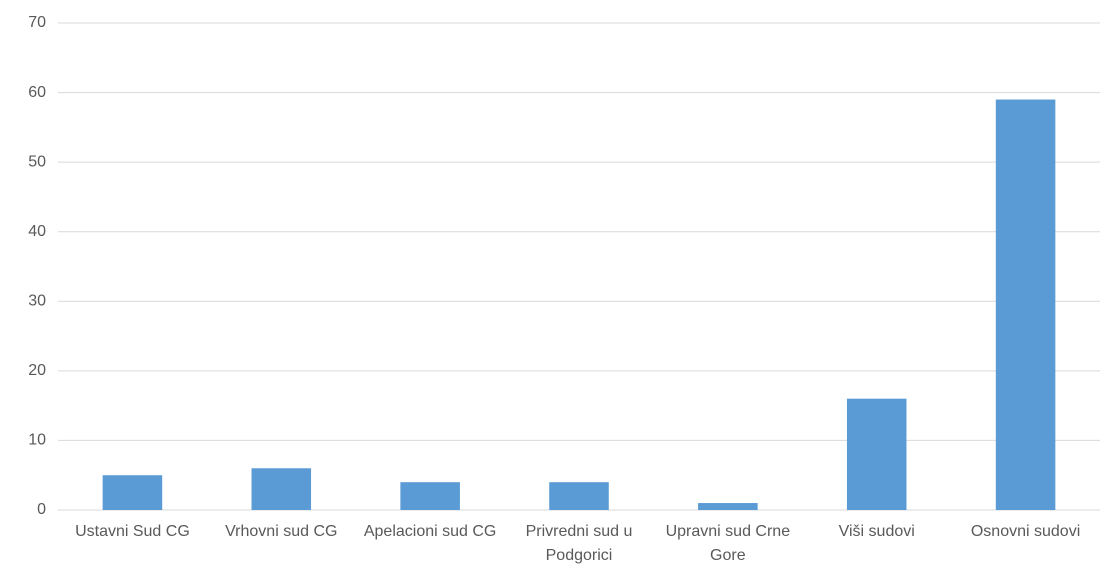  I want to click on y-tick-label: 10, so click(37, 440).